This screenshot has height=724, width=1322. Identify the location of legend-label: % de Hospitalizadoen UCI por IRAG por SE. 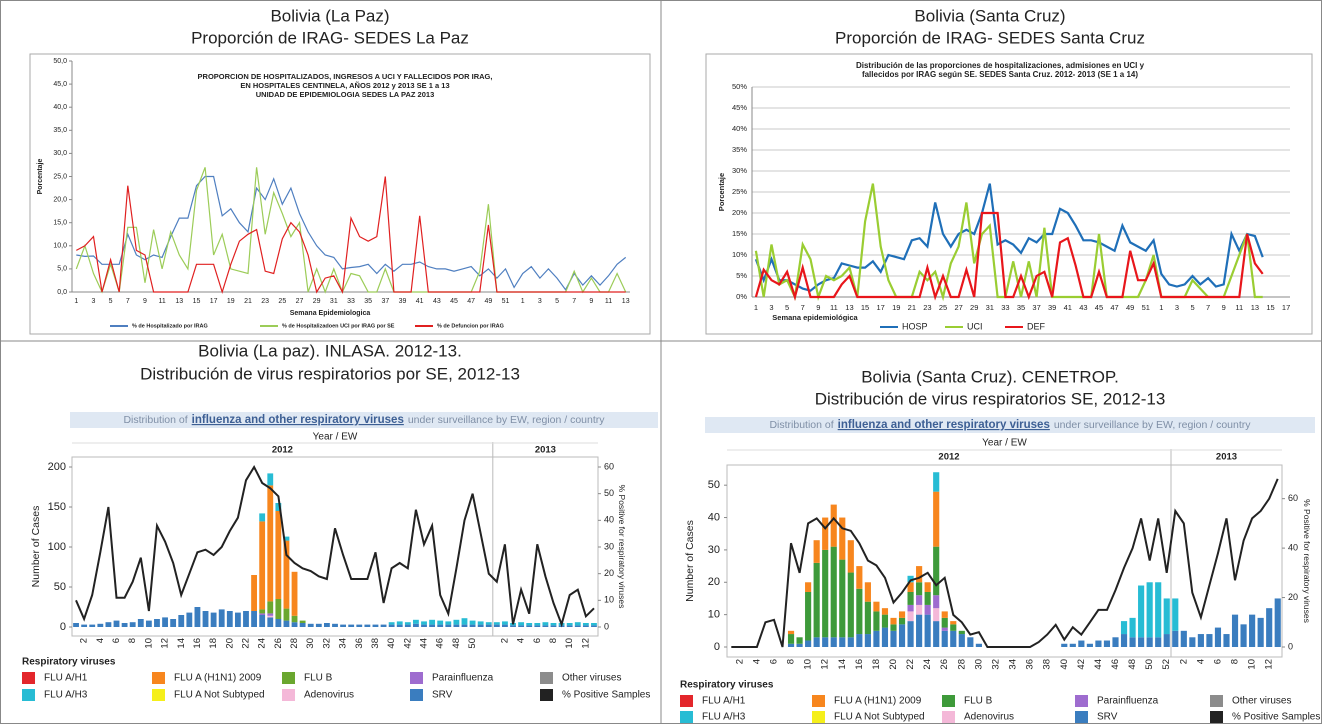
(338, 326).